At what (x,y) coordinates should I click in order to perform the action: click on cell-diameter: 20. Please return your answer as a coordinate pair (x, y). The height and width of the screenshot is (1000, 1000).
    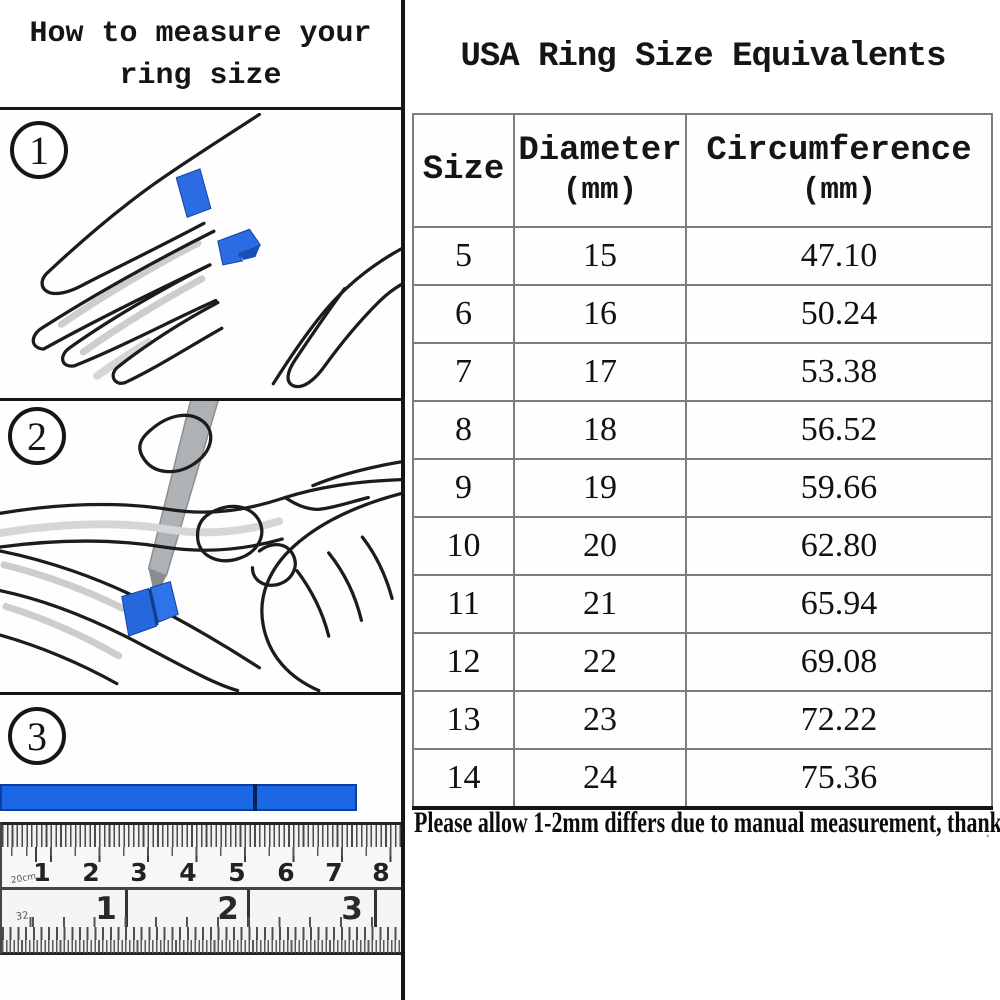
    Looking at the image, I should click on (600, 546).